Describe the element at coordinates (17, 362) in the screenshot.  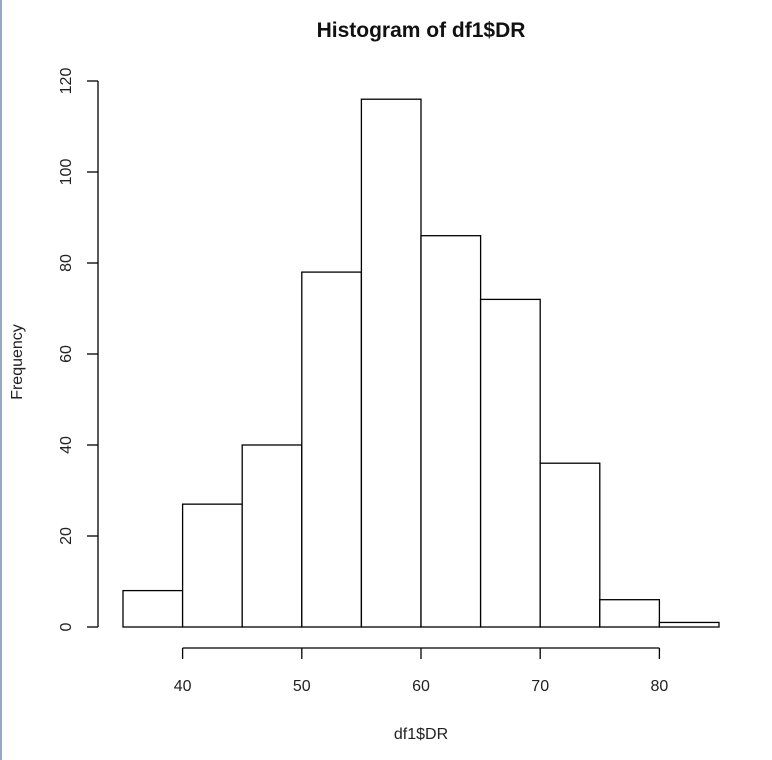
I see `y-axis-title: Frequency` at that location.